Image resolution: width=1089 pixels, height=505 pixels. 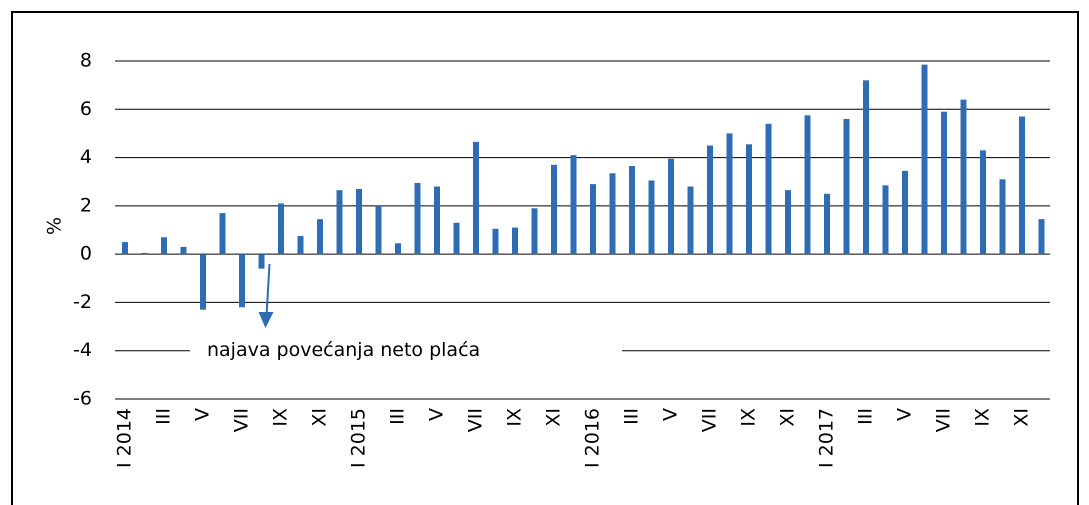 I want to click on y-tick-label: -2, so click(x=82, y=302).